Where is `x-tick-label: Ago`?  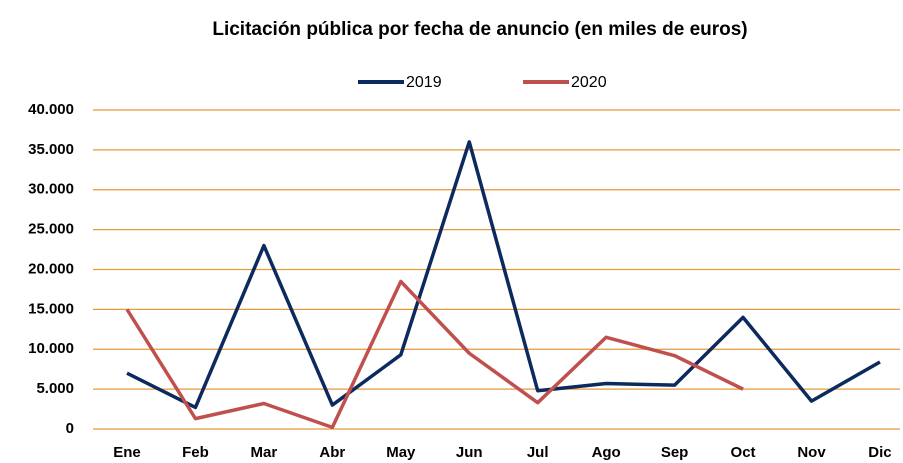 x-tick-label: Ago is located at coordinates (606, 452).